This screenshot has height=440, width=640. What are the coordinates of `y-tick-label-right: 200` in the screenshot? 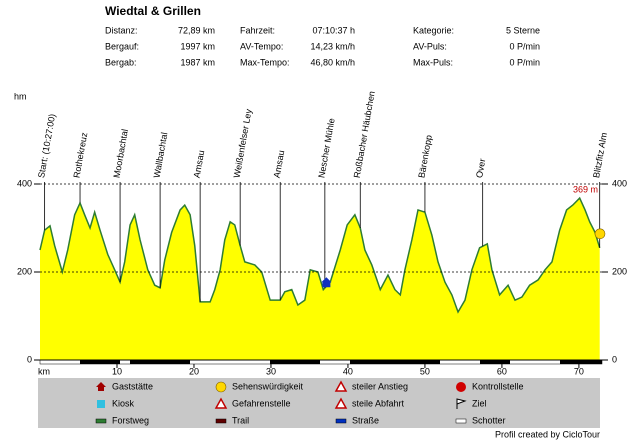 It's located at (619, 271).